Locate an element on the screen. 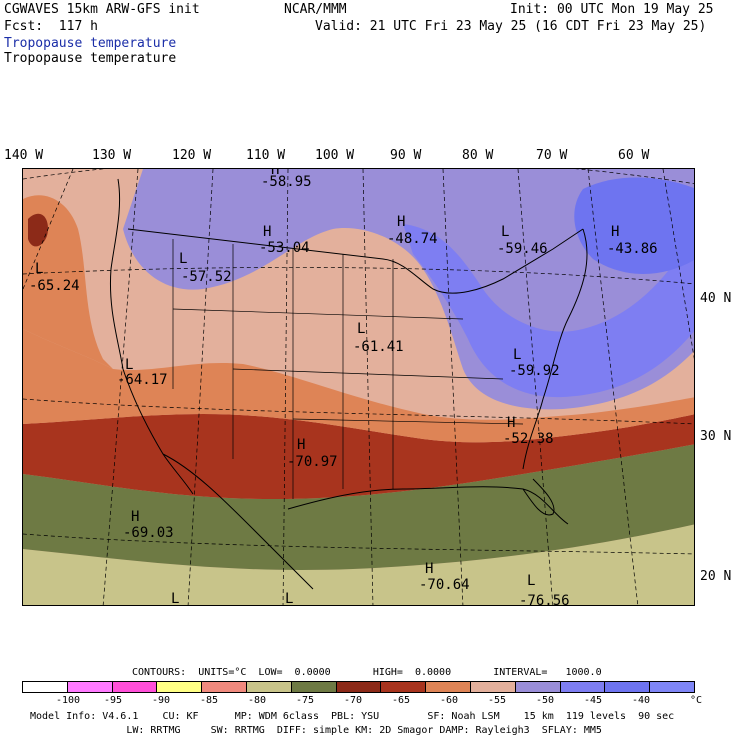  center-value: -53.04 is located at coordinates (284, 248).